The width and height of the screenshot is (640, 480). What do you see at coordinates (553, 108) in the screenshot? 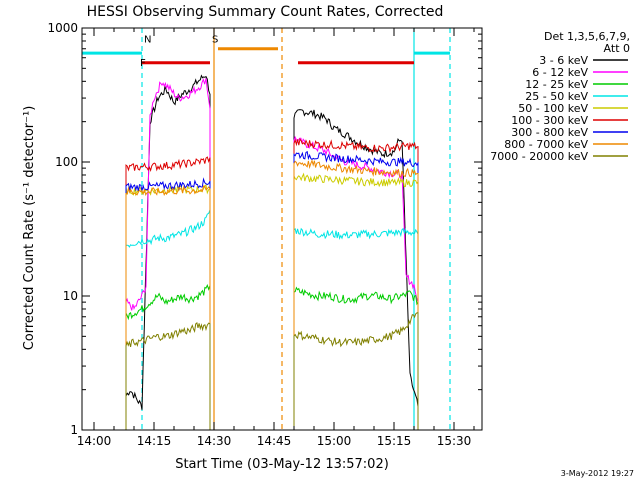
I see `legend-label: 50 - 100 keV` at bounding box center [553, 108].